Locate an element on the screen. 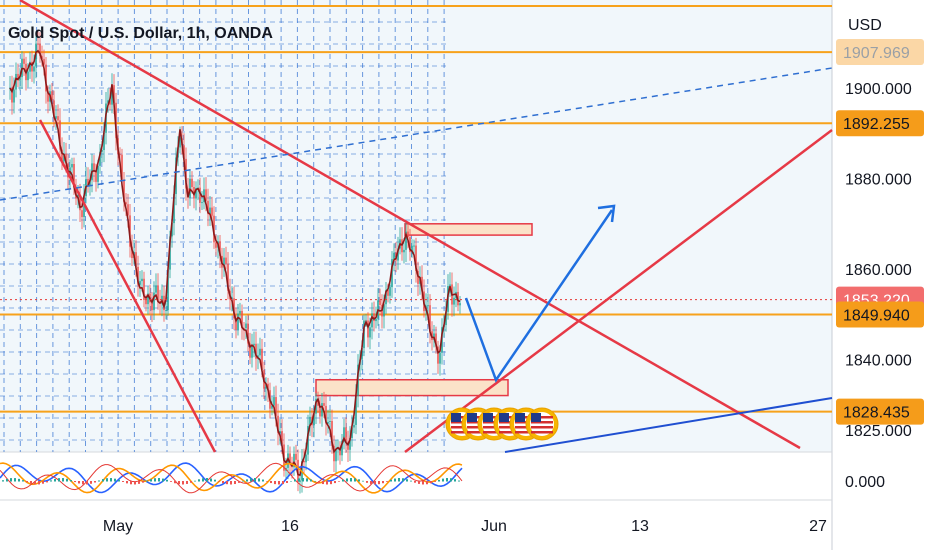  x-tick-label: 27 is located at coordinates (818, 526).